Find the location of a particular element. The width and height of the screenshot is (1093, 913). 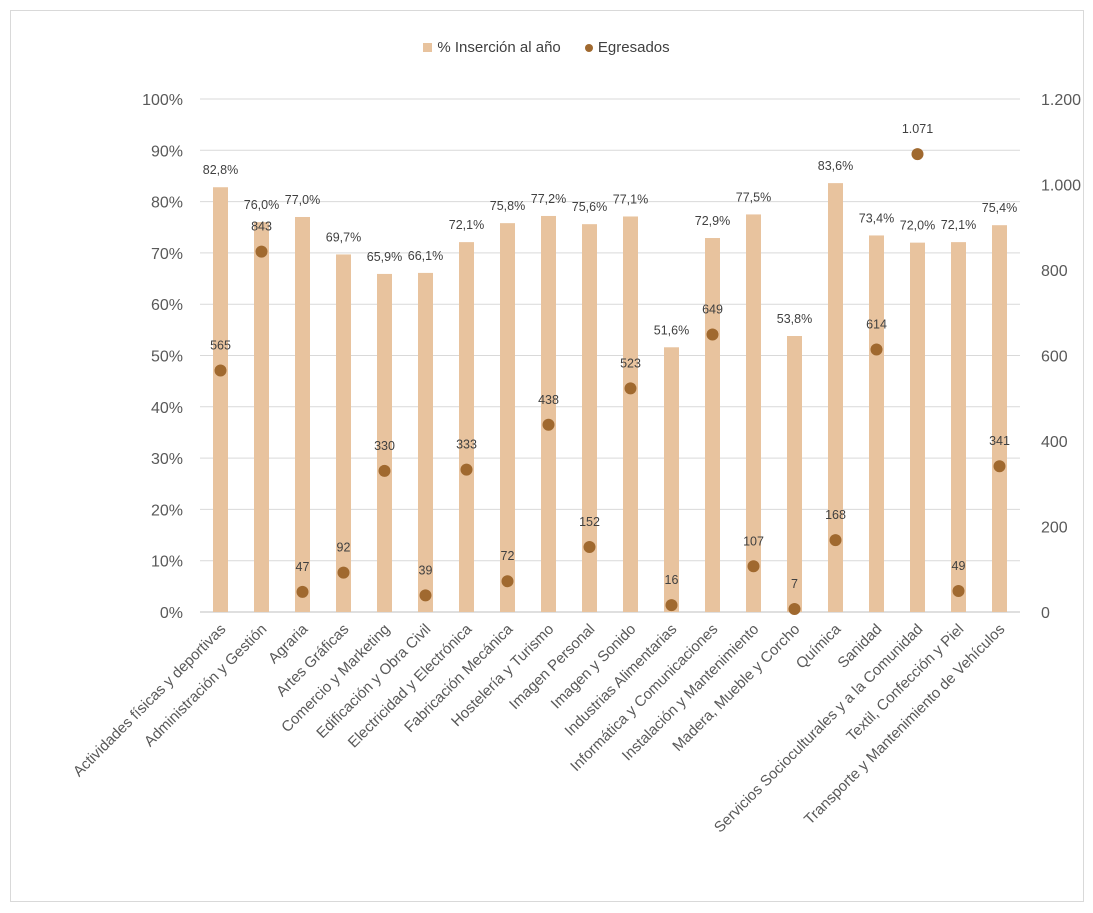

bar-data-label: 72,0% is located at coordinates (917, 226).